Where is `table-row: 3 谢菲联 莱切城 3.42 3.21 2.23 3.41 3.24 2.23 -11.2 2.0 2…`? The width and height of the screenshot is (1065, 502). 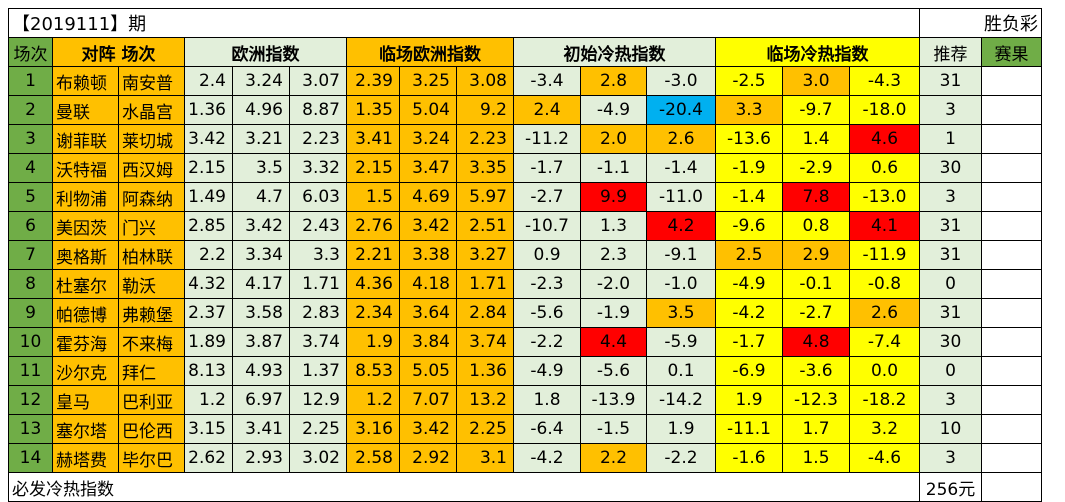
table-row: 3 谢菲联 莱切城 3.42 3.21 2.23 3.41 3.24 2.23 -11.2 2.0 2… is located at coordinates (525, 139).